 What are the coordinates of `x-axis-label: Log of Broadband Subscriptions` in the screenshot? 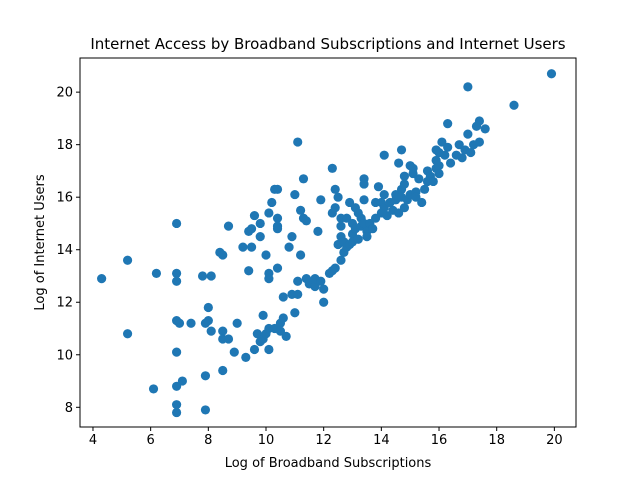 It's located at (328, 463).